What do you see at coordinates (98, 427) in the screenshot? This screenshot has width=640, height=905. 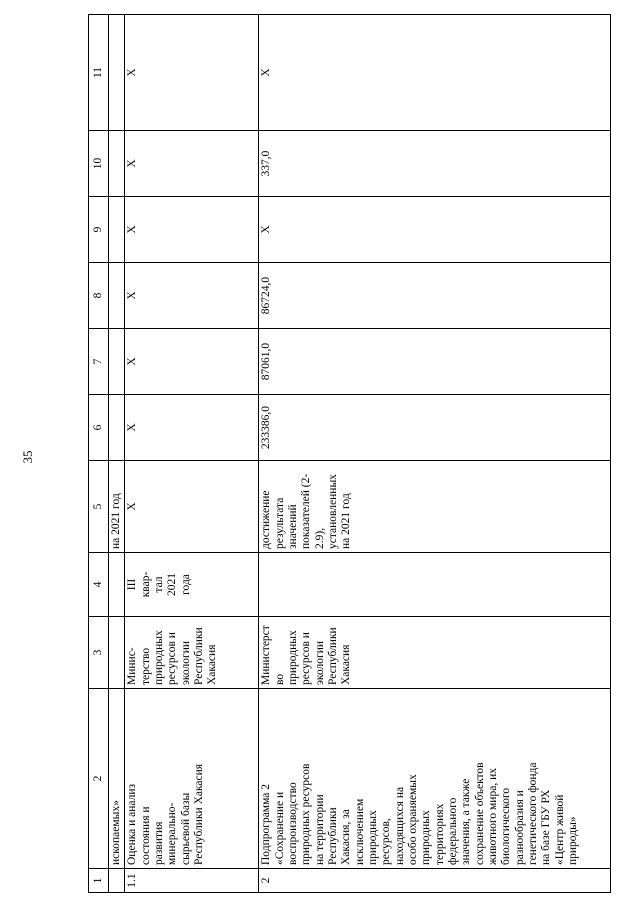 I see `header-cell-6: 6` at bounding box center [98, 427].